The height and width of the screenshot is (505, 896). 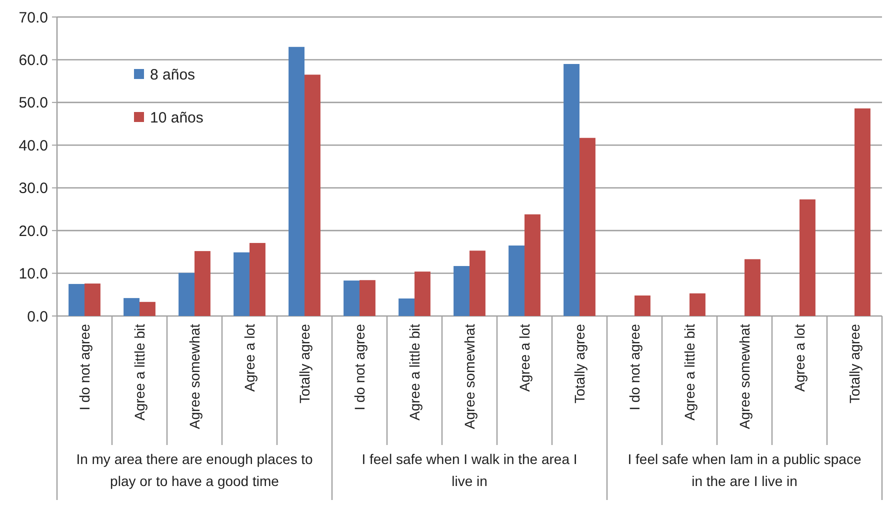 What do you see at coordinates (33, 17) in the screenshot?
I see `y-tick-label: 70.0` at bounding box center [33, 17].